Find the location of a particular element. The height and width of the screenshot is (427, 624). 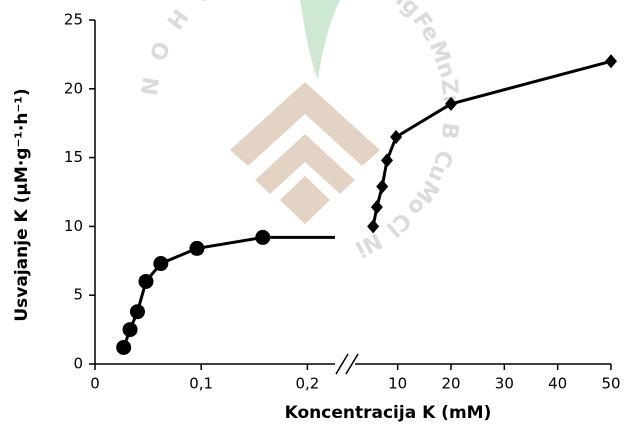

x-tick-label: 0,1 is located at coordinates (201, 384).